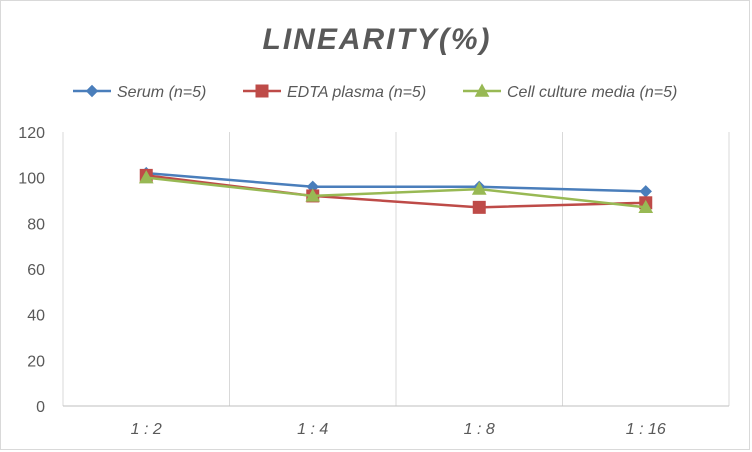 Image resolution: width=752 pixels, height=452 pixels. What do you see at coordinates (377, 39) in the screenshot?
I see `chart-title: LINEARITY(%)` at bounding box center [377, 39].